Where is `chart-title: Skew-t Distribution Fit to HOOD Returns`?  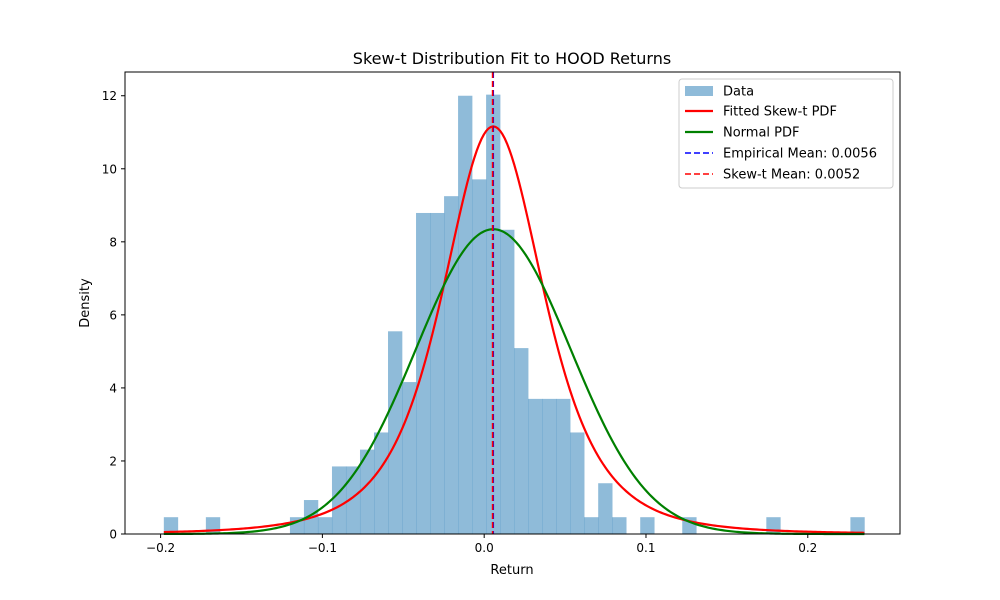 chart-title: Skew-t Distribution Fit to HOOD Returns is located at coordinates (512, 58).